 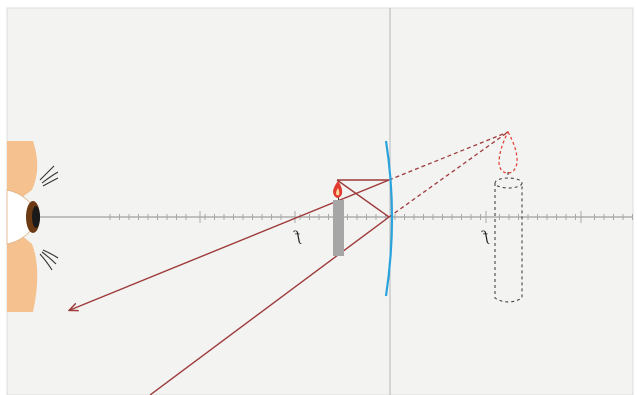 I want to click on eyelashes-lower, so click(x=49, y=260).